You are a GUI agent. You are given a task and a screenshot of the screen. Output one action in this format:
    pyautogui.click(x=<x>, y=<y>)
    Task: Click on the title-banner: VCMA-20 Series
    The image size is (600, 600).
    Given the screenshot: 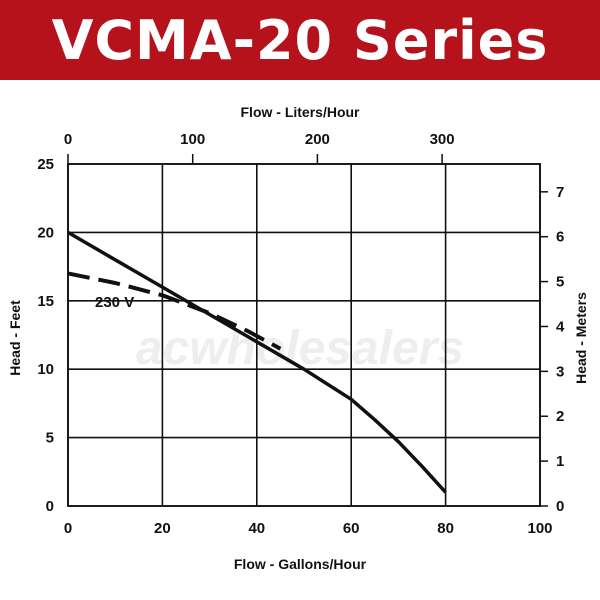 What is the action you would take?
    pyautogui.click(x=300, y=40)
    